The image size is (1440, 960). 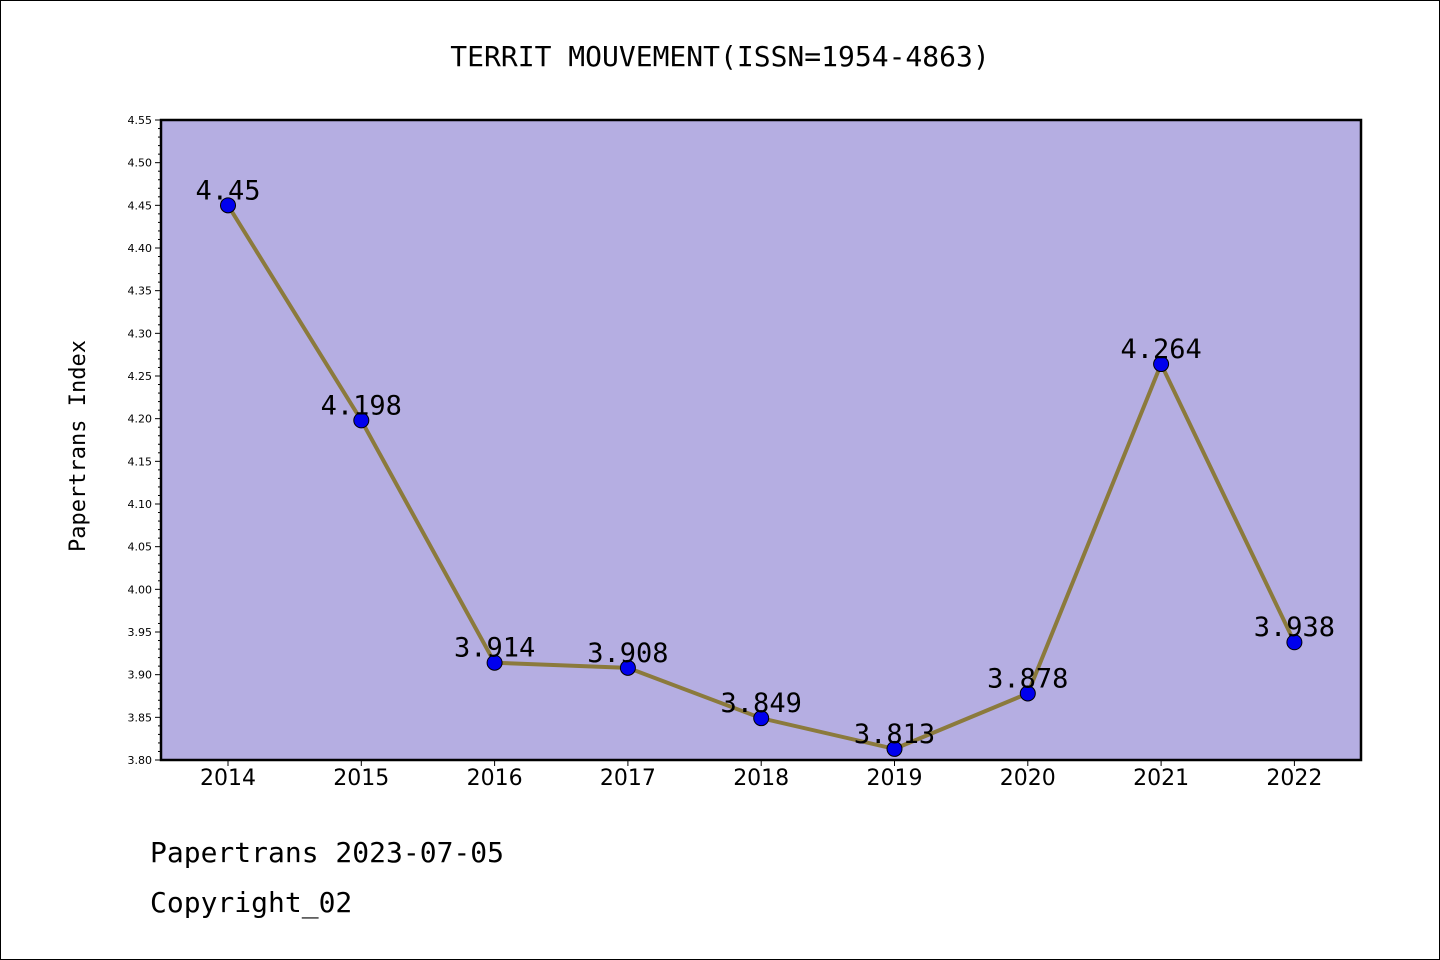 What do you see at coordinates (895, 778) in the screenshot?
I see `x-tick-label: 2019` at bounding box center [895, 778].